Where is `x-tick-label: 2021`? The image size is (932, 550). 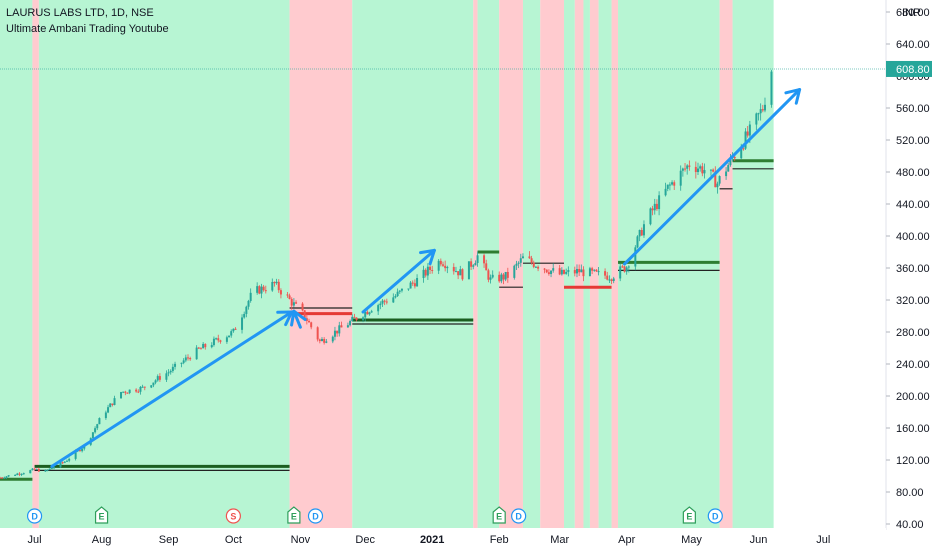
x-tick-label: 2021 is located at coordinates (432, 540).